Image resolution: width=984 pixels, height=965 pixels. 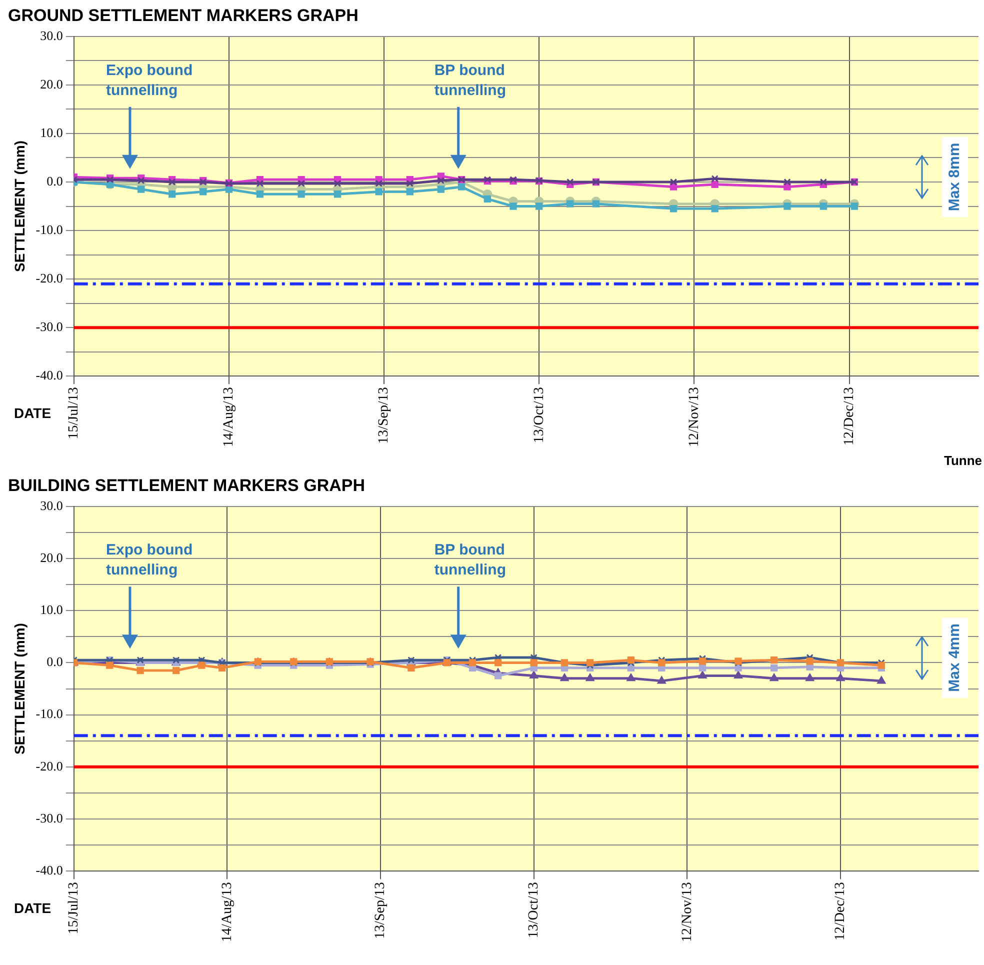 What do you see at coordinates (183, 15) in the screenshot?
I see `chart-title: GROUND SETTLEMENT MARKERS GRAPH` at bounding box center [183, 15].